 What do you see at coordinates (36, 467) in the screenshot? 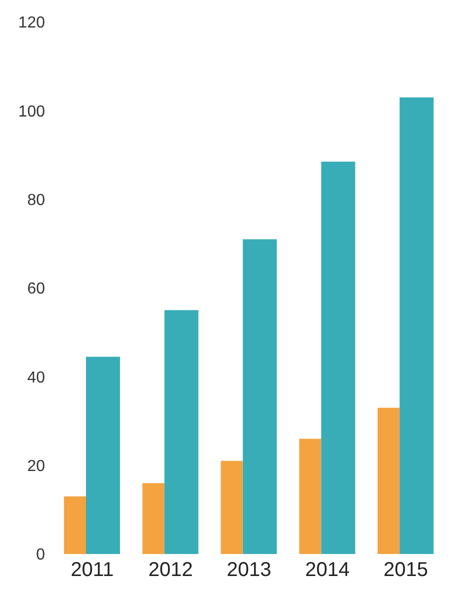
I see `y-tick-label: 20` at bounding box center [36, 467].